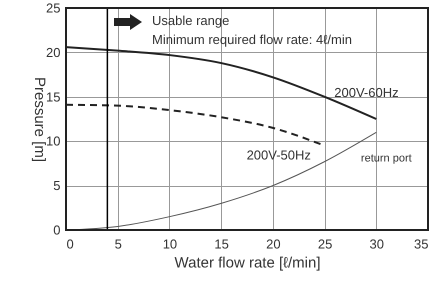 The height and width of the screenshot is (293, 438). I want to click on series-label: 200V-50Hz, so click(278, 155).